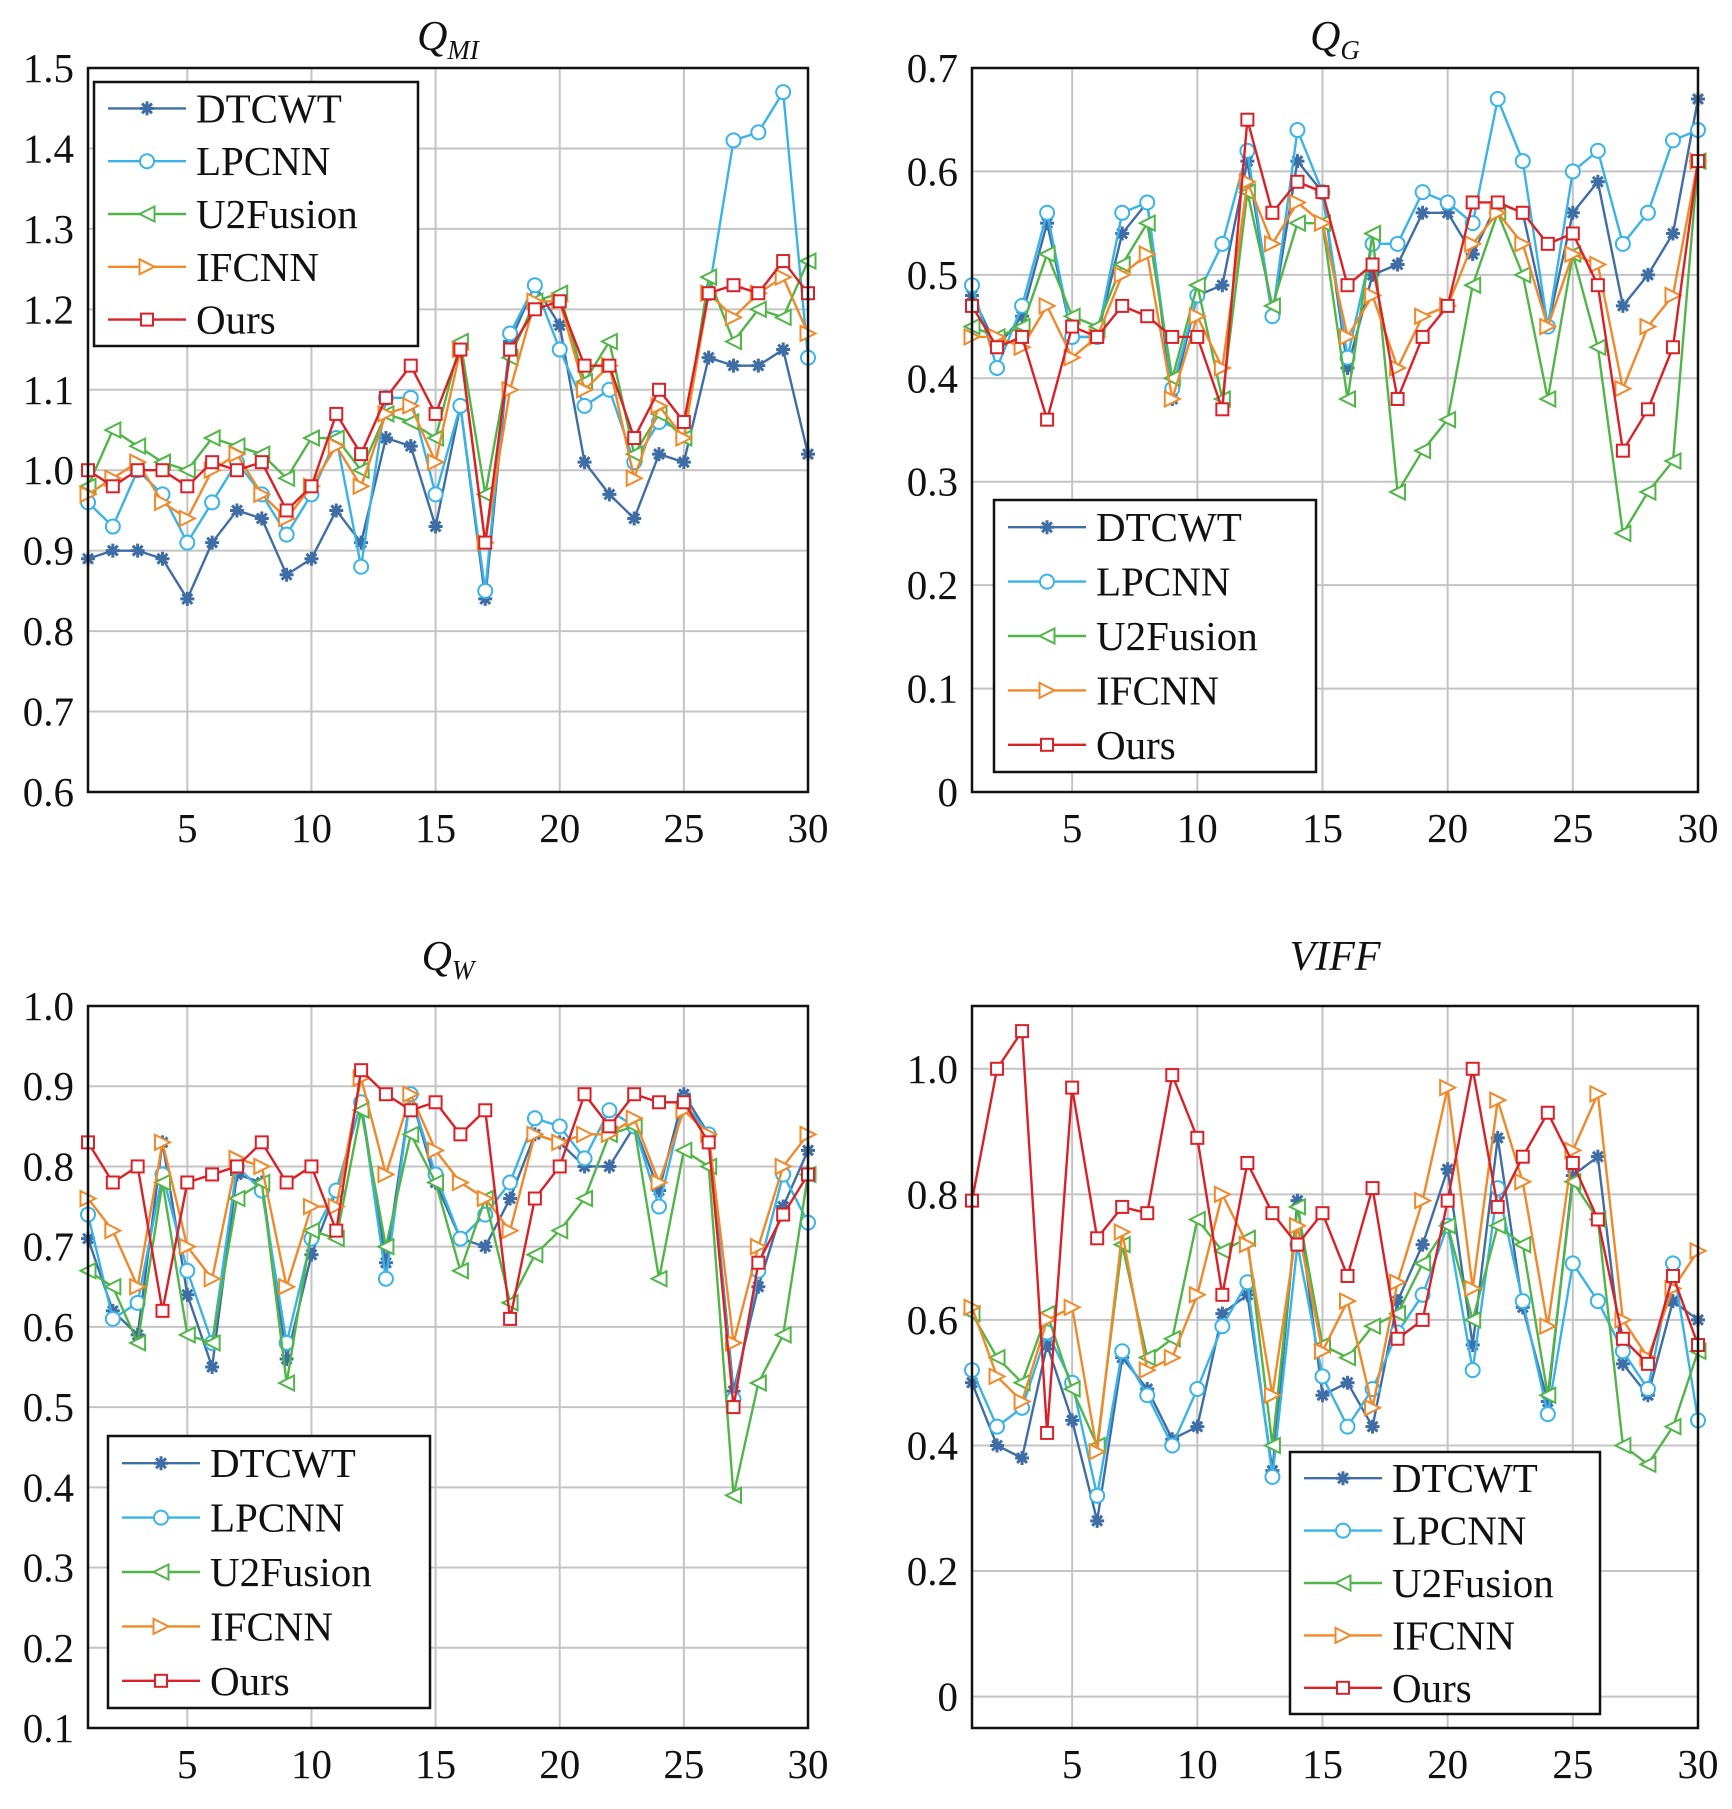  Describe the element at coordinates (271, 1626) in the screenshot. I see `legend-label: IFCNN` at that location.